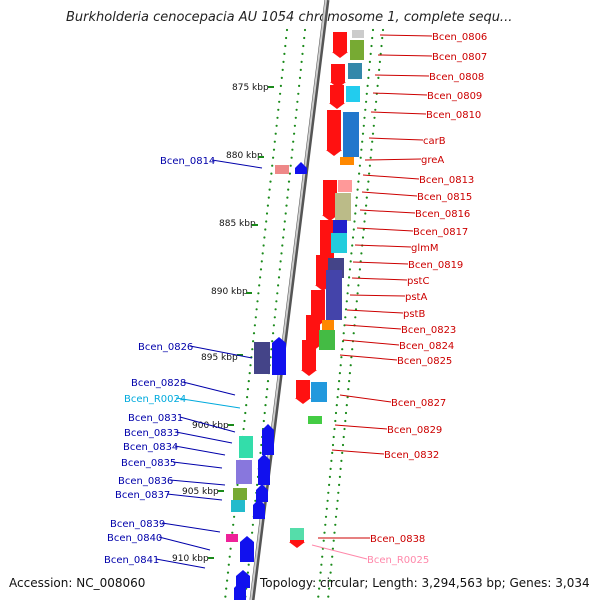 The height and width of the screenshot is (600, 600). I want to click on forward-gene-label: Bcen_0808, so click(456, 77).